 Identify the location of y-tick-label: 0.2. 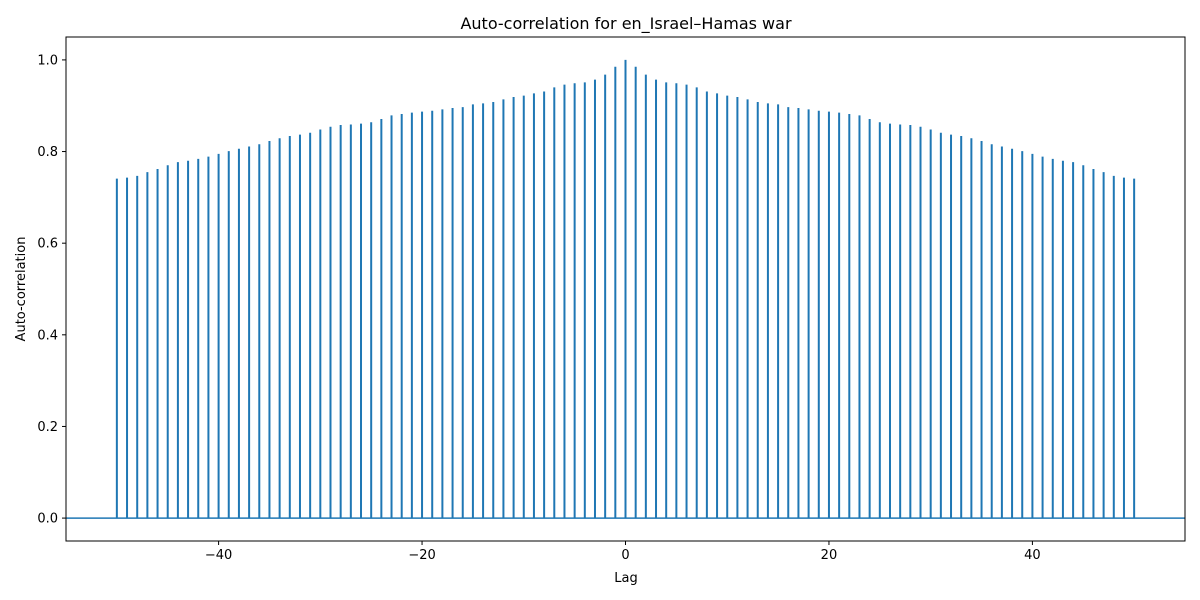
(47, 427).